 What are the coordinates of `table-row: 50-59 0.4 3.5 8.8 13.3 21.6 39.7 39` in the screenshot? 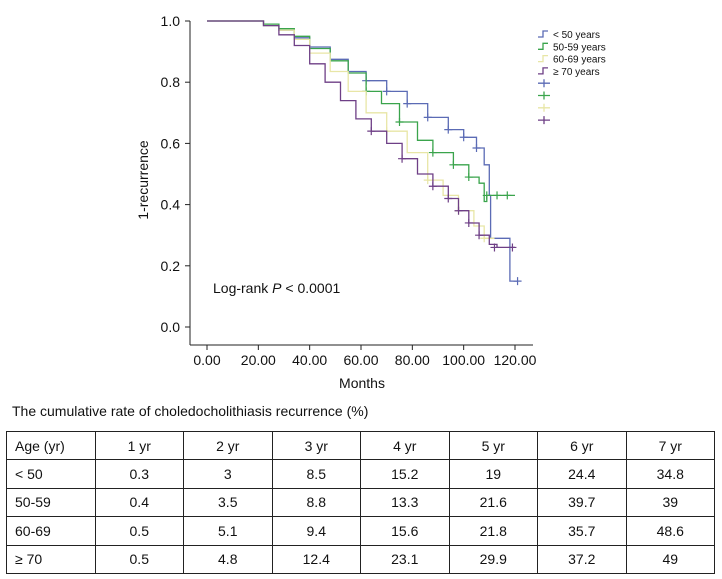 It's located at (360, 502).